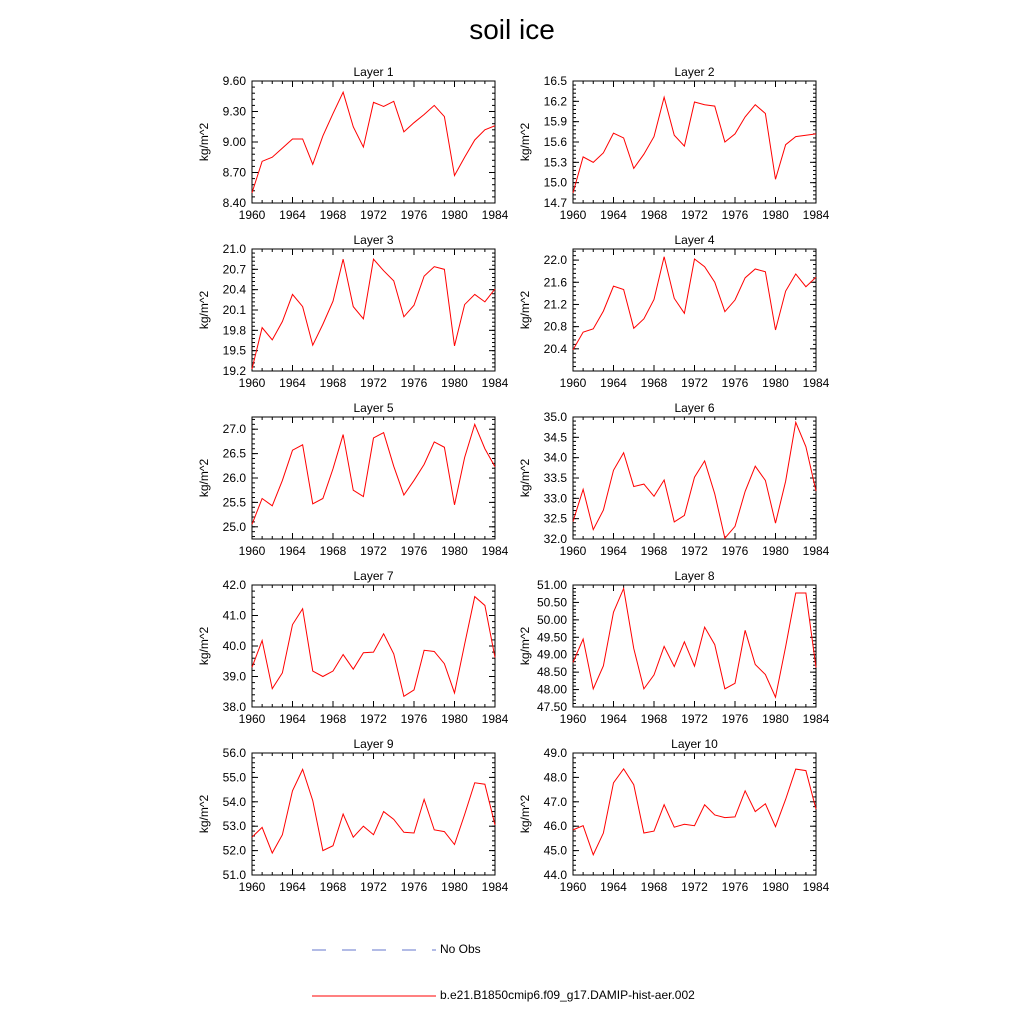 The image size is (1024, 1024). Describe the element at coordinates (556, 327) in the screenshot. I see `y-tick-label: 20.8` at that location.